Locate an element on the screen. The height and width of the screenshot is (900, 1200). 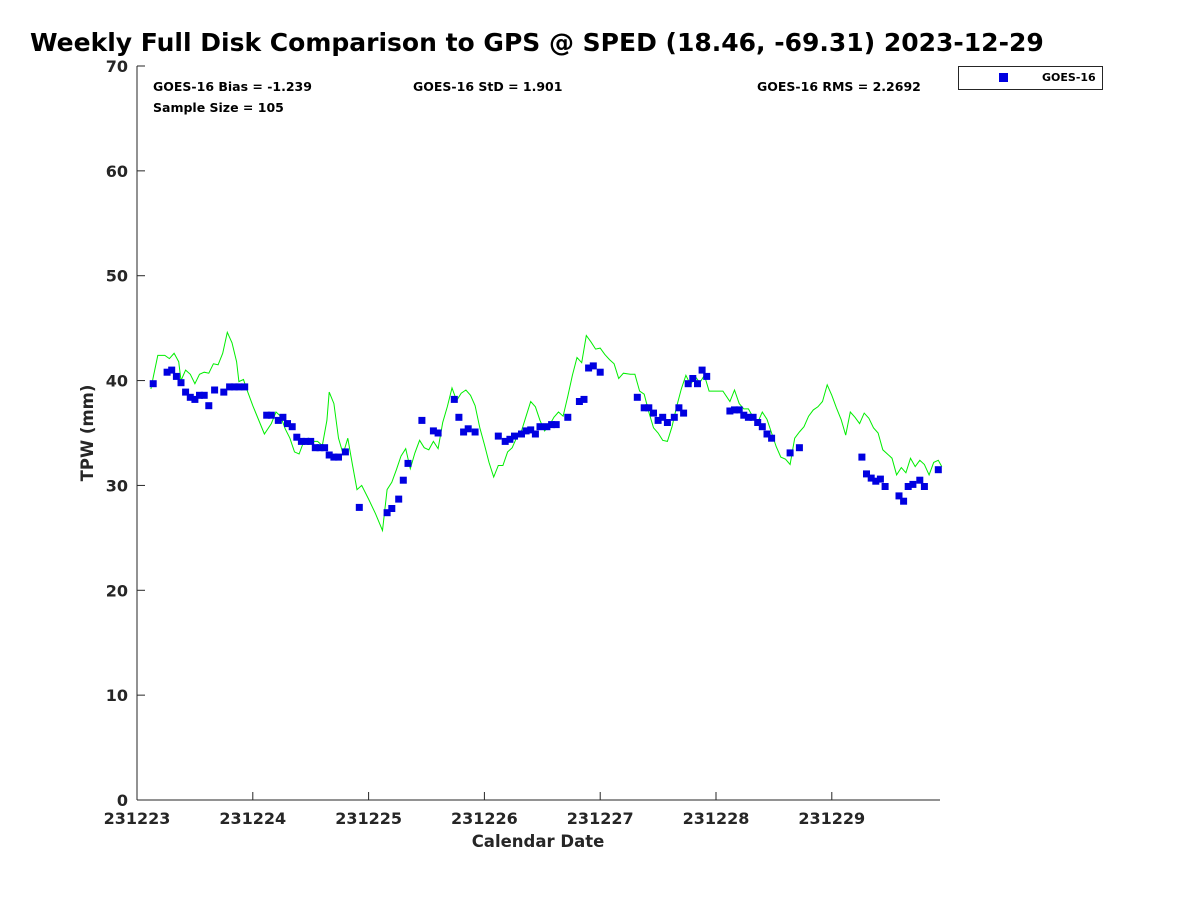
y-tick-label: 50 is located at coordinates (117, 276).